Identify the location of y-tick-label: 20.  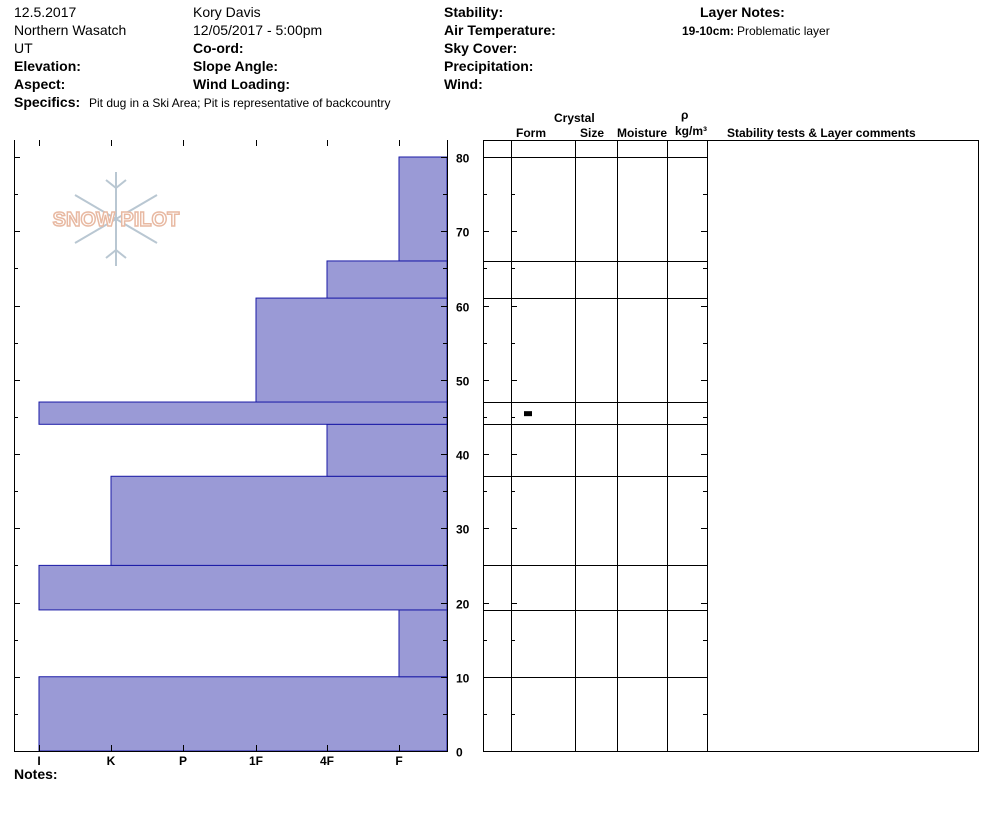
(463, 605).